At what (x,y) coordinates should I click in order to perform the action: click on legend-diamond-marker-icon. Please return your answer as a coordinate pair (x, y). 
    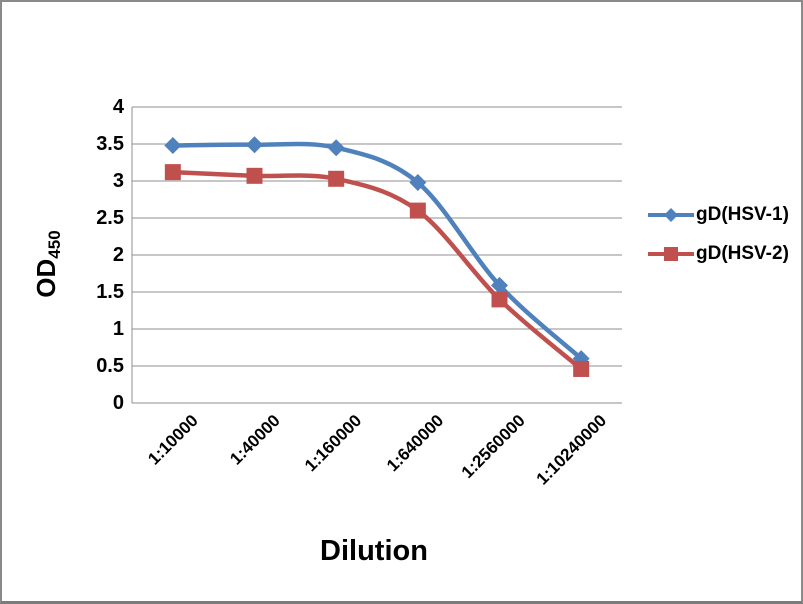
    Looking at the image, I should click on (671, 215).